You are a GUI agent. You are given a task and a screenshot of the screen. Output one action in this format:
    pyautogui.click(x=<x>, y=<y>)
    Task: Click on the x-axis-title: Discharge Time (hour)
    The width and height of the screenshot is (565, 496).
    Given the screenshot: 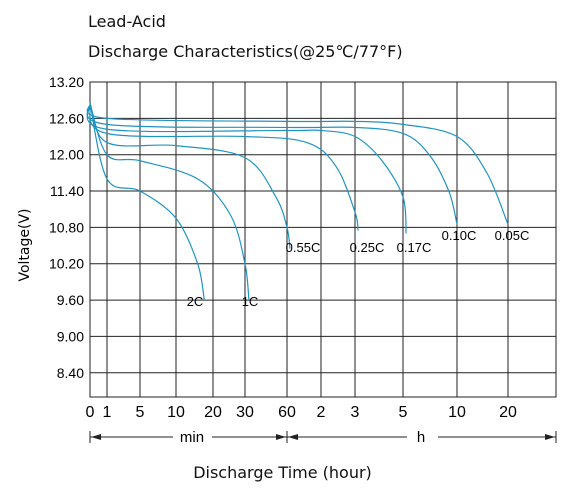 What is the action you would take?
    pyautogui.click(x=282, y=472)
    